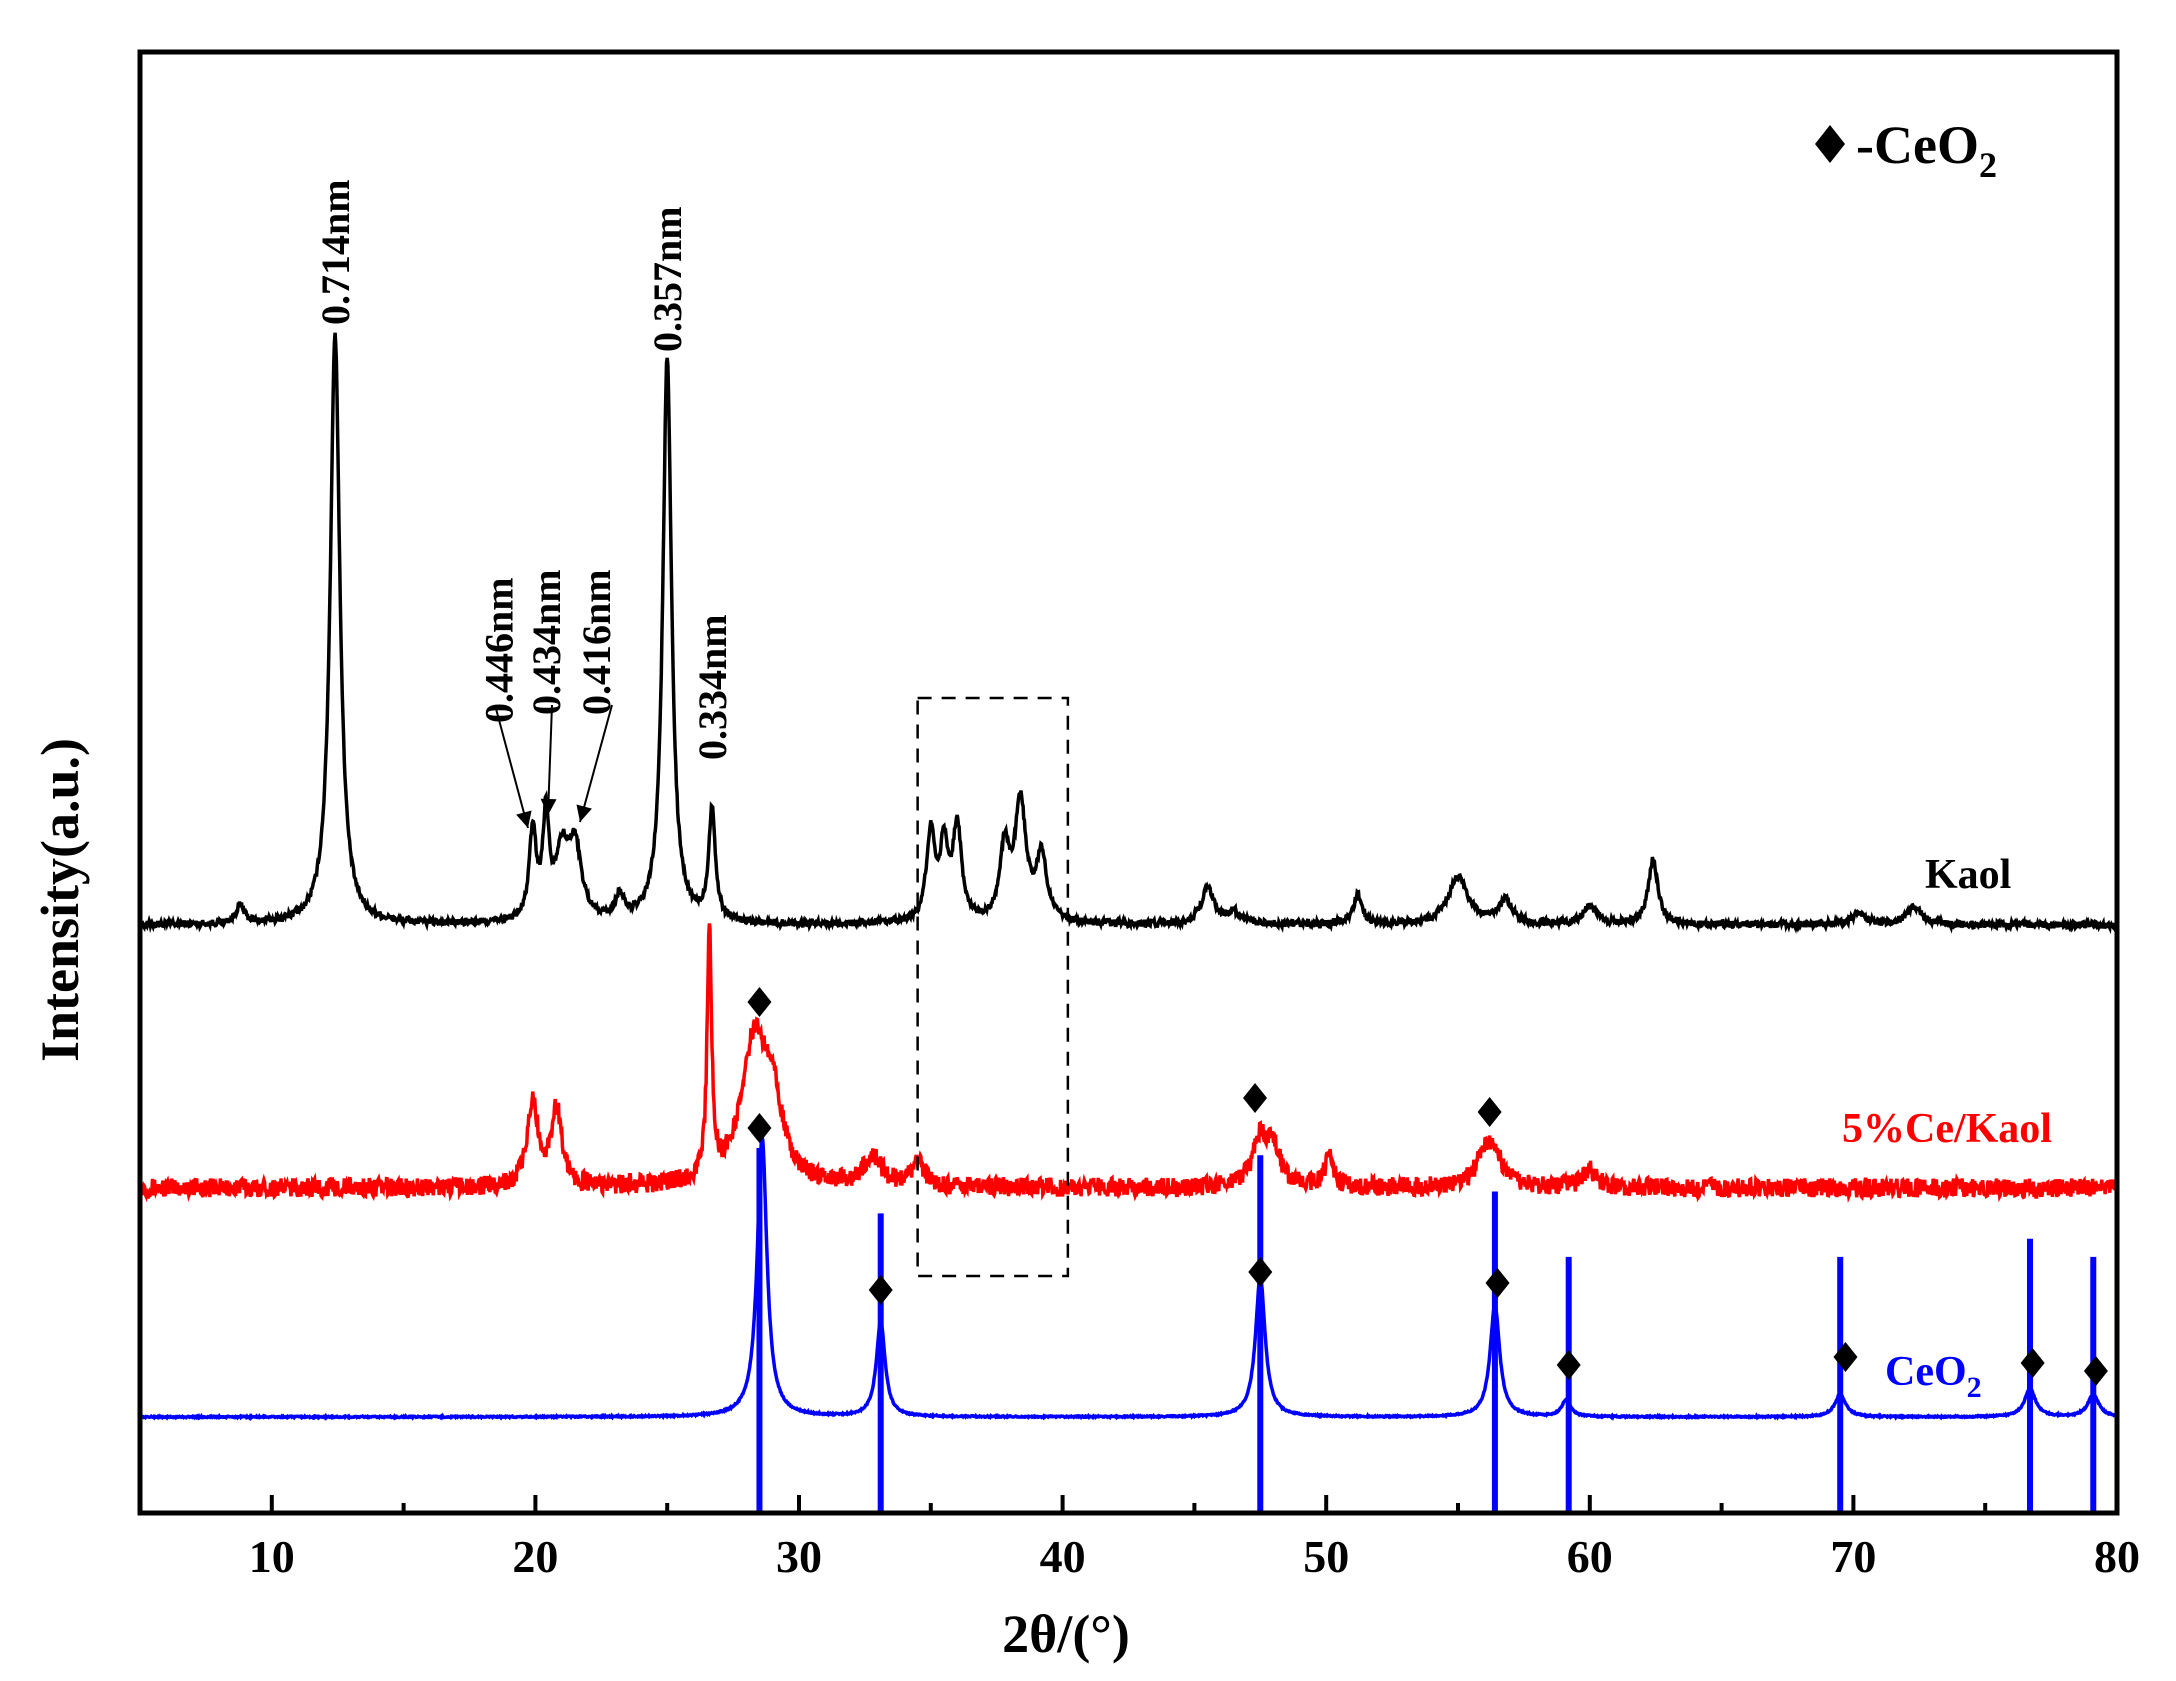 The width and height of the screenshot is (2176, 1681). What do you see at coordinates (498, 650) in the screenshot?
I see `peak-label-0-446nm: 0.446nm` at bounding box center [498, 650].